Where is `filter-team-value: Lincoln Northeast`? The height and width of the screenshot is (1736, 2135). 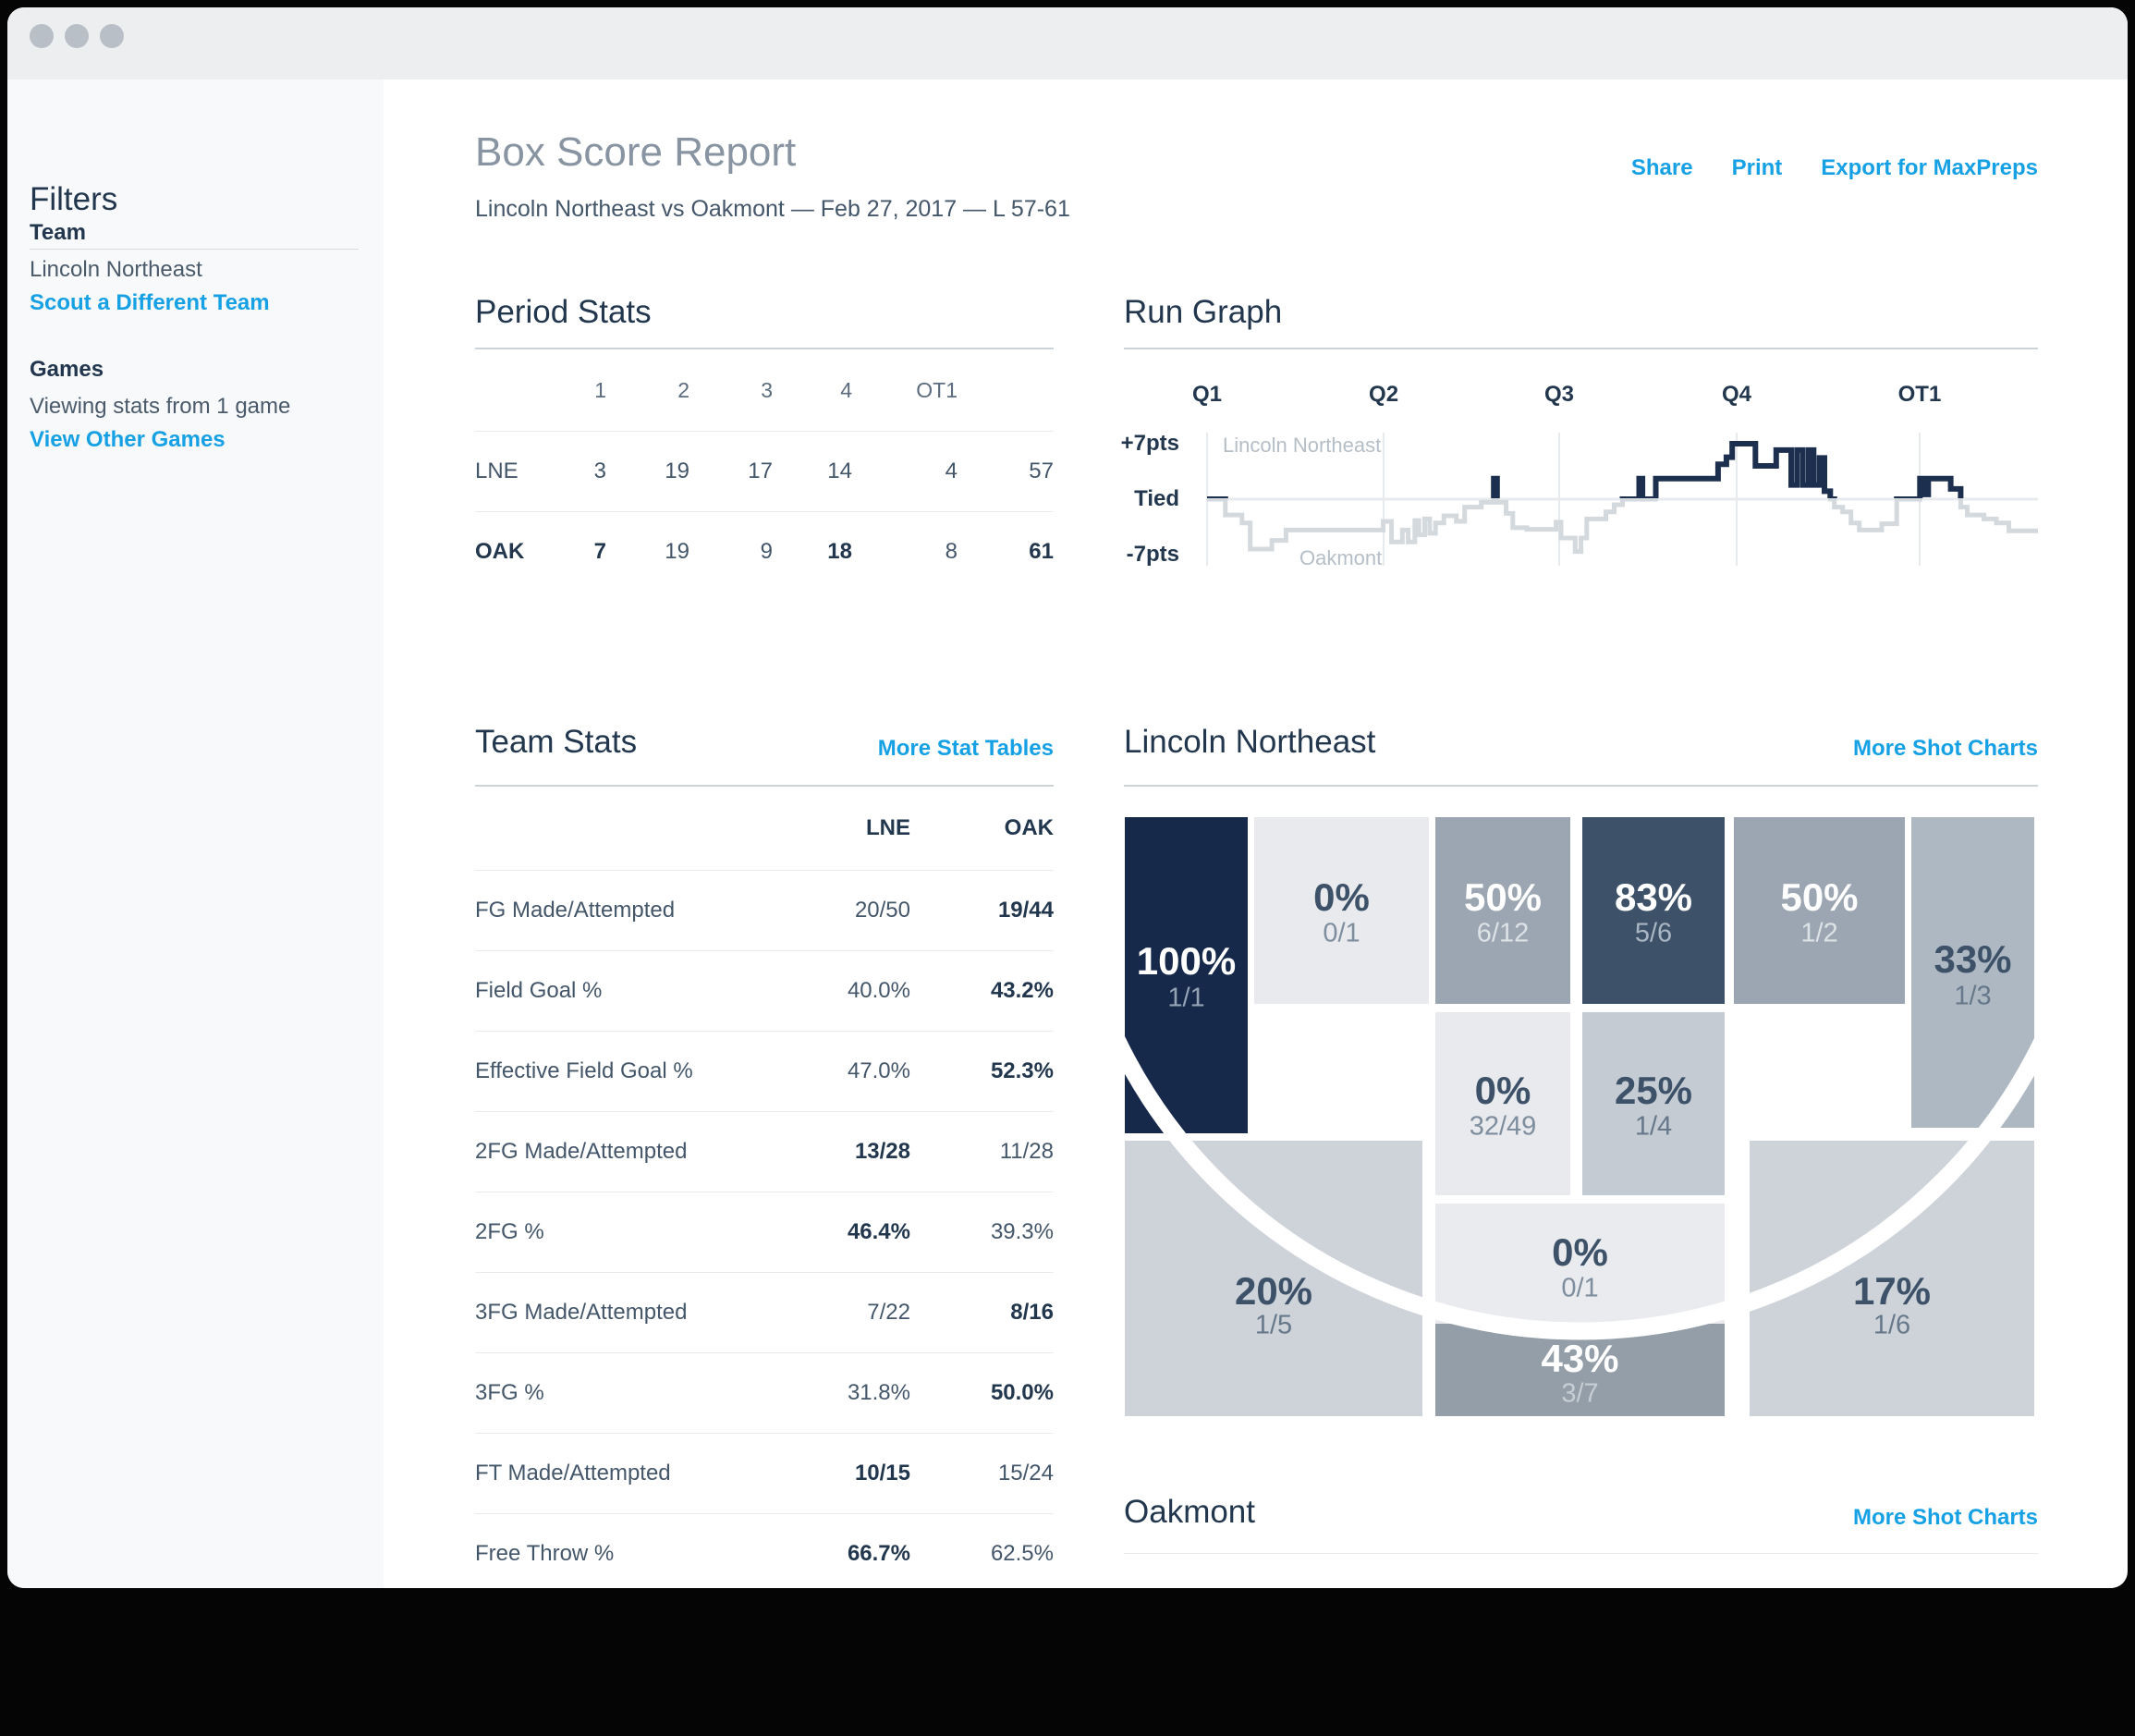 filter-team-value: Lincoln Northeast is located at coordinates (116, 269).